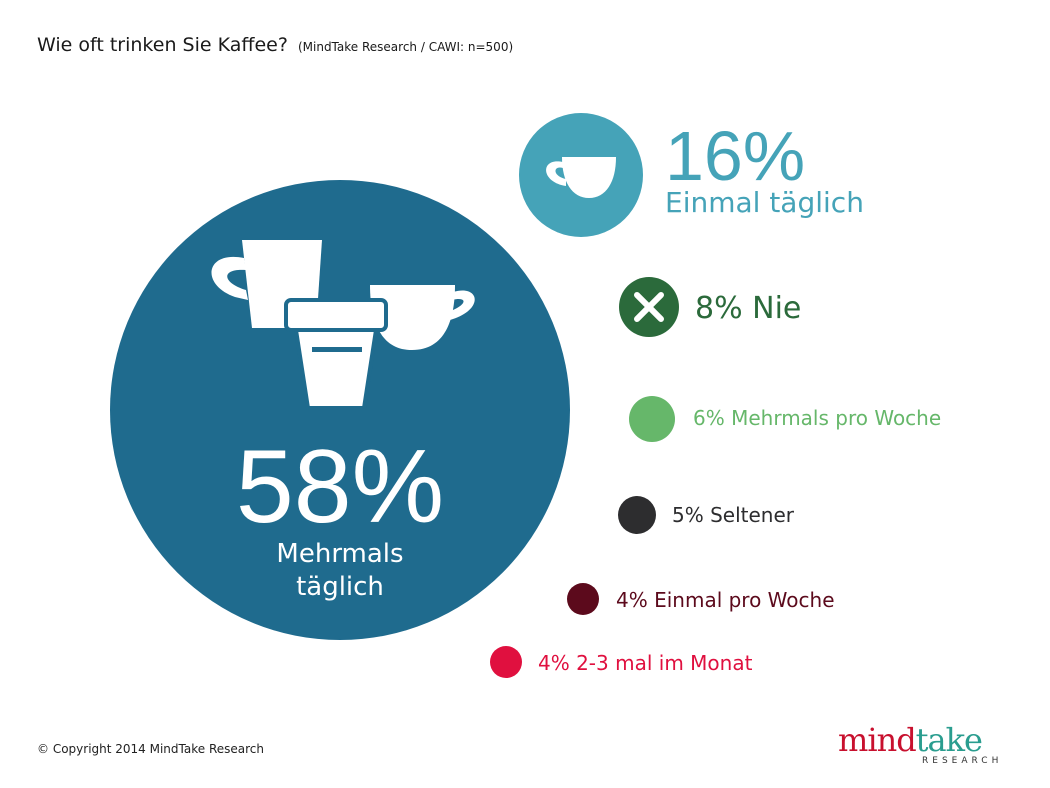  What do you see at coordinates (583, 599) in the screenshot?
I see `bubble-einmal-pro-woche` at bounding box center [583, 599].